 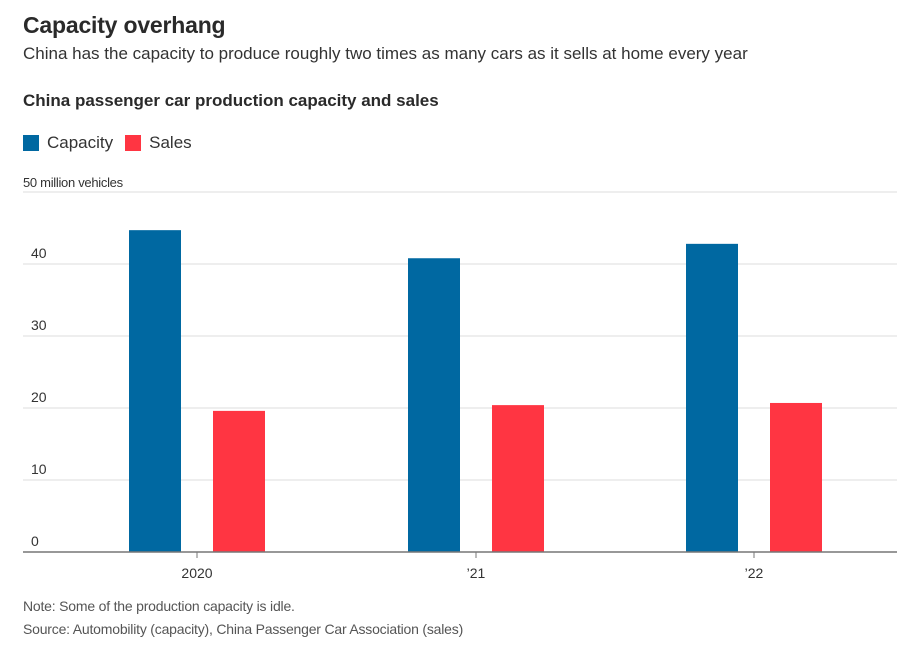 What do you see at coordinates (39, 469) in the screenshot?
I see `y-tick-label: 10` at bounding box center [39, 469].